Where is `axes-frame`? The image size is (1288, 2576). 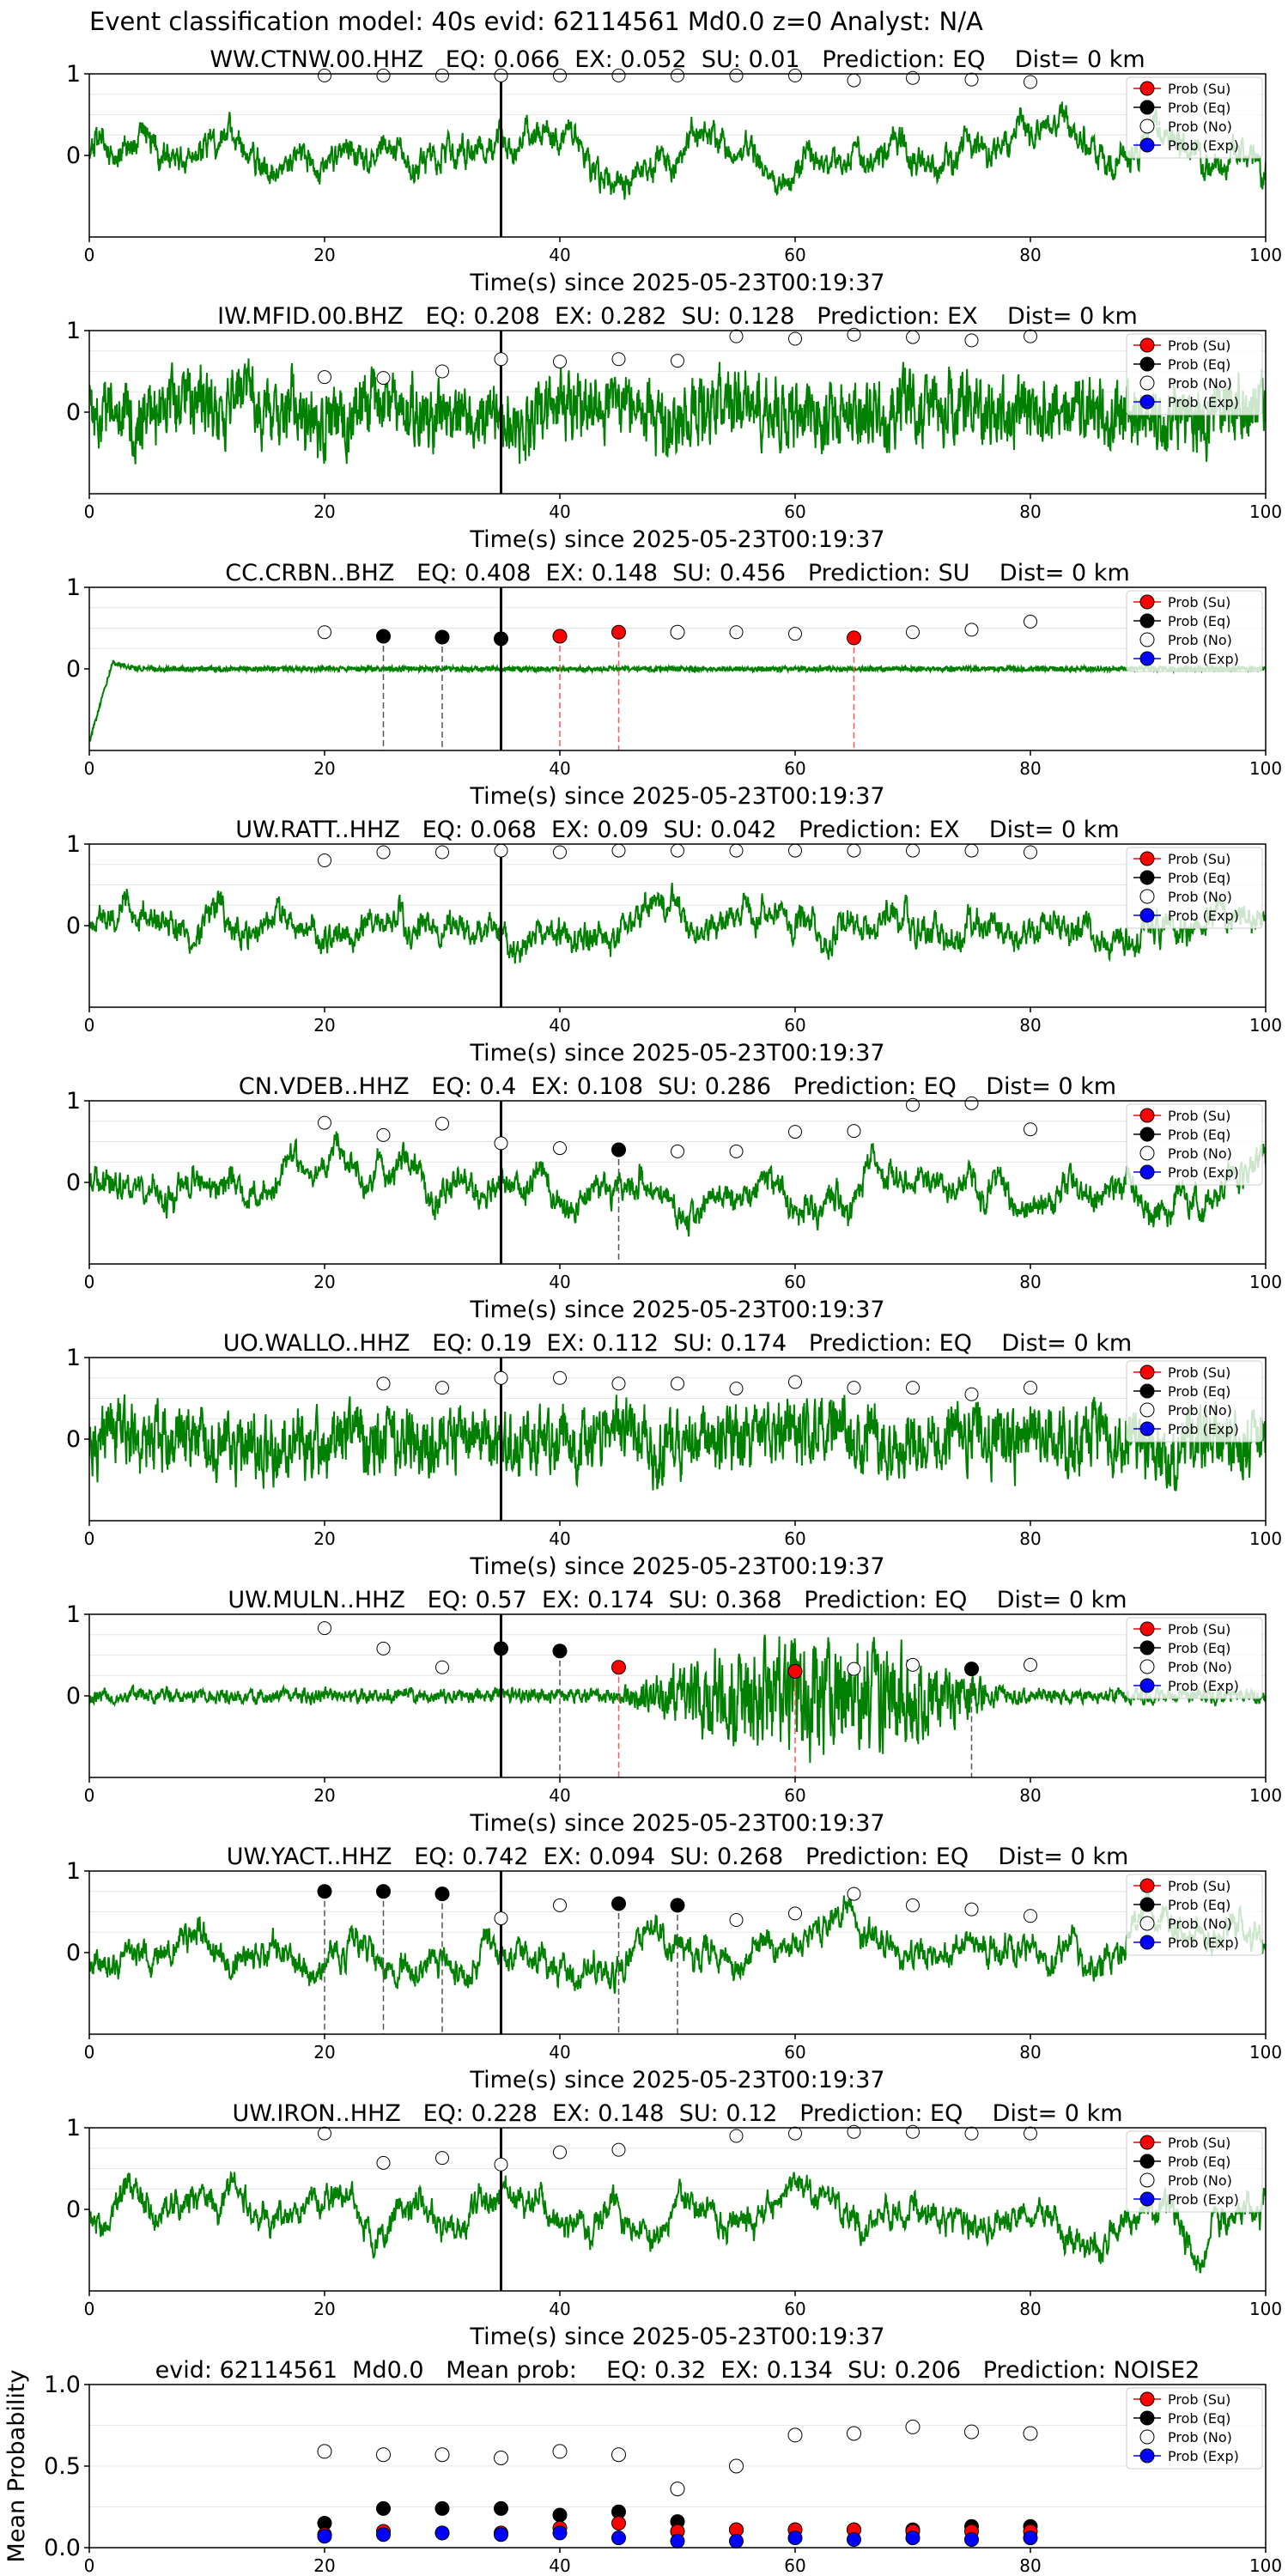 axes-frame is located at coordinates (678, 925).